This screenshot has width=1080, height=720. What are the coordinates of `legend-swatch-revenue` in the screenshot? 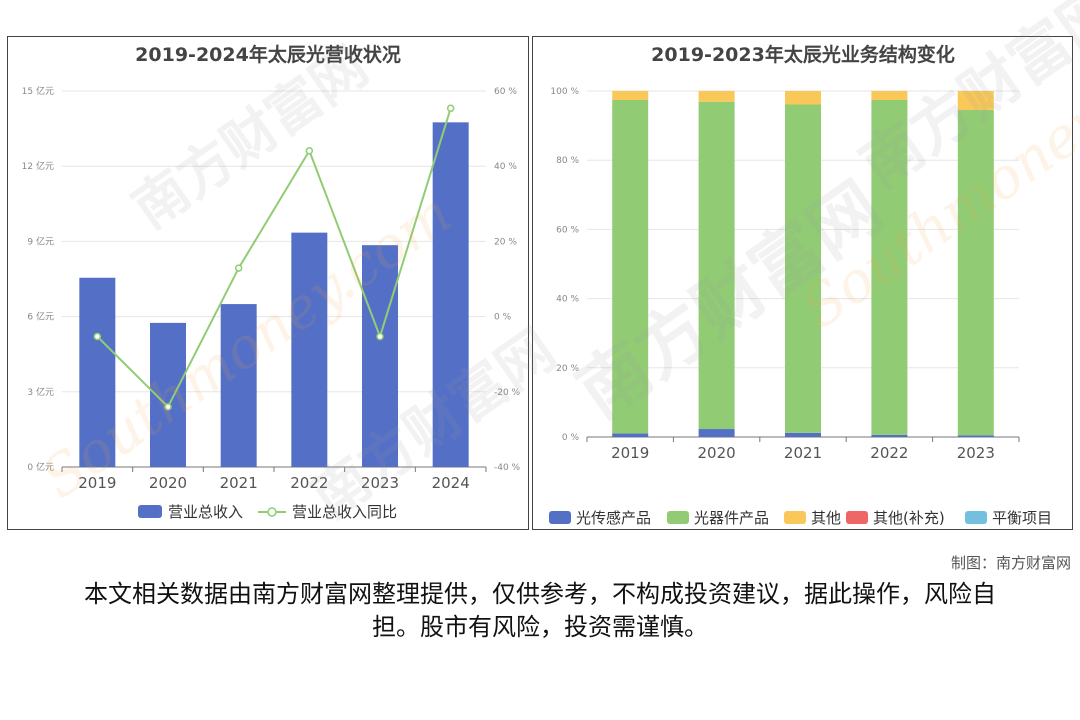 It's located at (150, 511).